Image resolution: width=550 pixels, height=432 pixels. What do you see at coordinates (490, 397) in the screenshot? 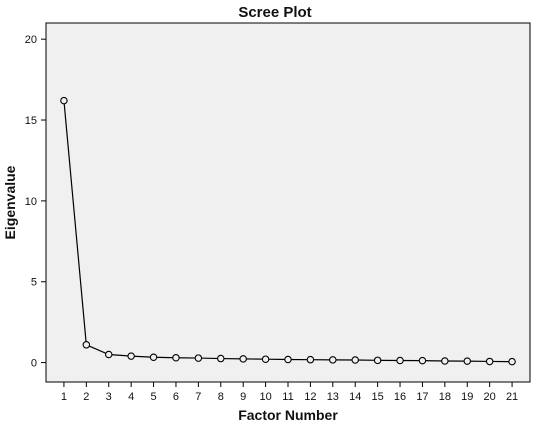
I see `x-tick-label: 20` at bounding box center [490, 397].